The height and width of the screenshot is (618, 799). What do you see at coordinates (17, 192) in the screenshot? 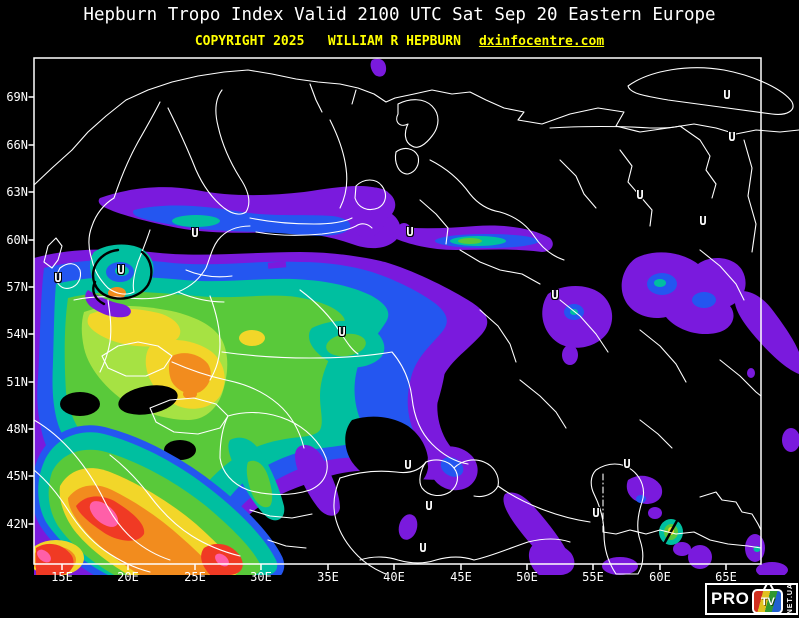
I see `lat-label: 63N` at bounding box center [17, 192].